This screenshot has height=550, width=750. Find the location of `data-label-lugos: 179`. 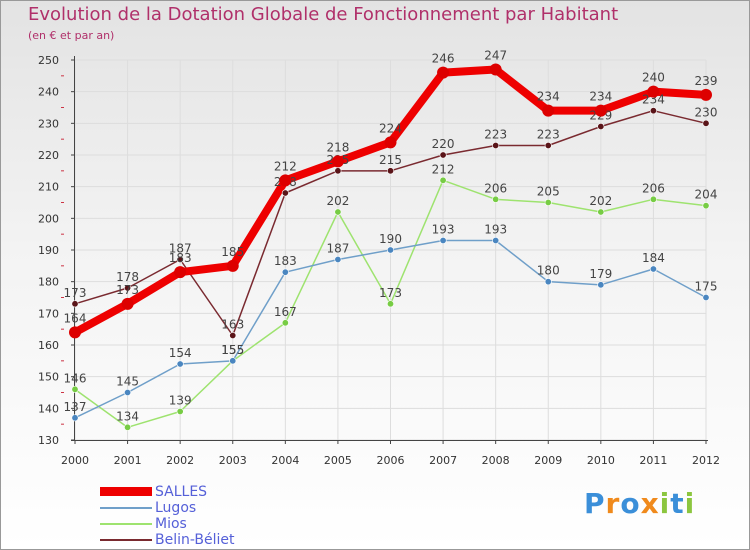

data-label-lugos: 179 is located at coordinates (600, 274).